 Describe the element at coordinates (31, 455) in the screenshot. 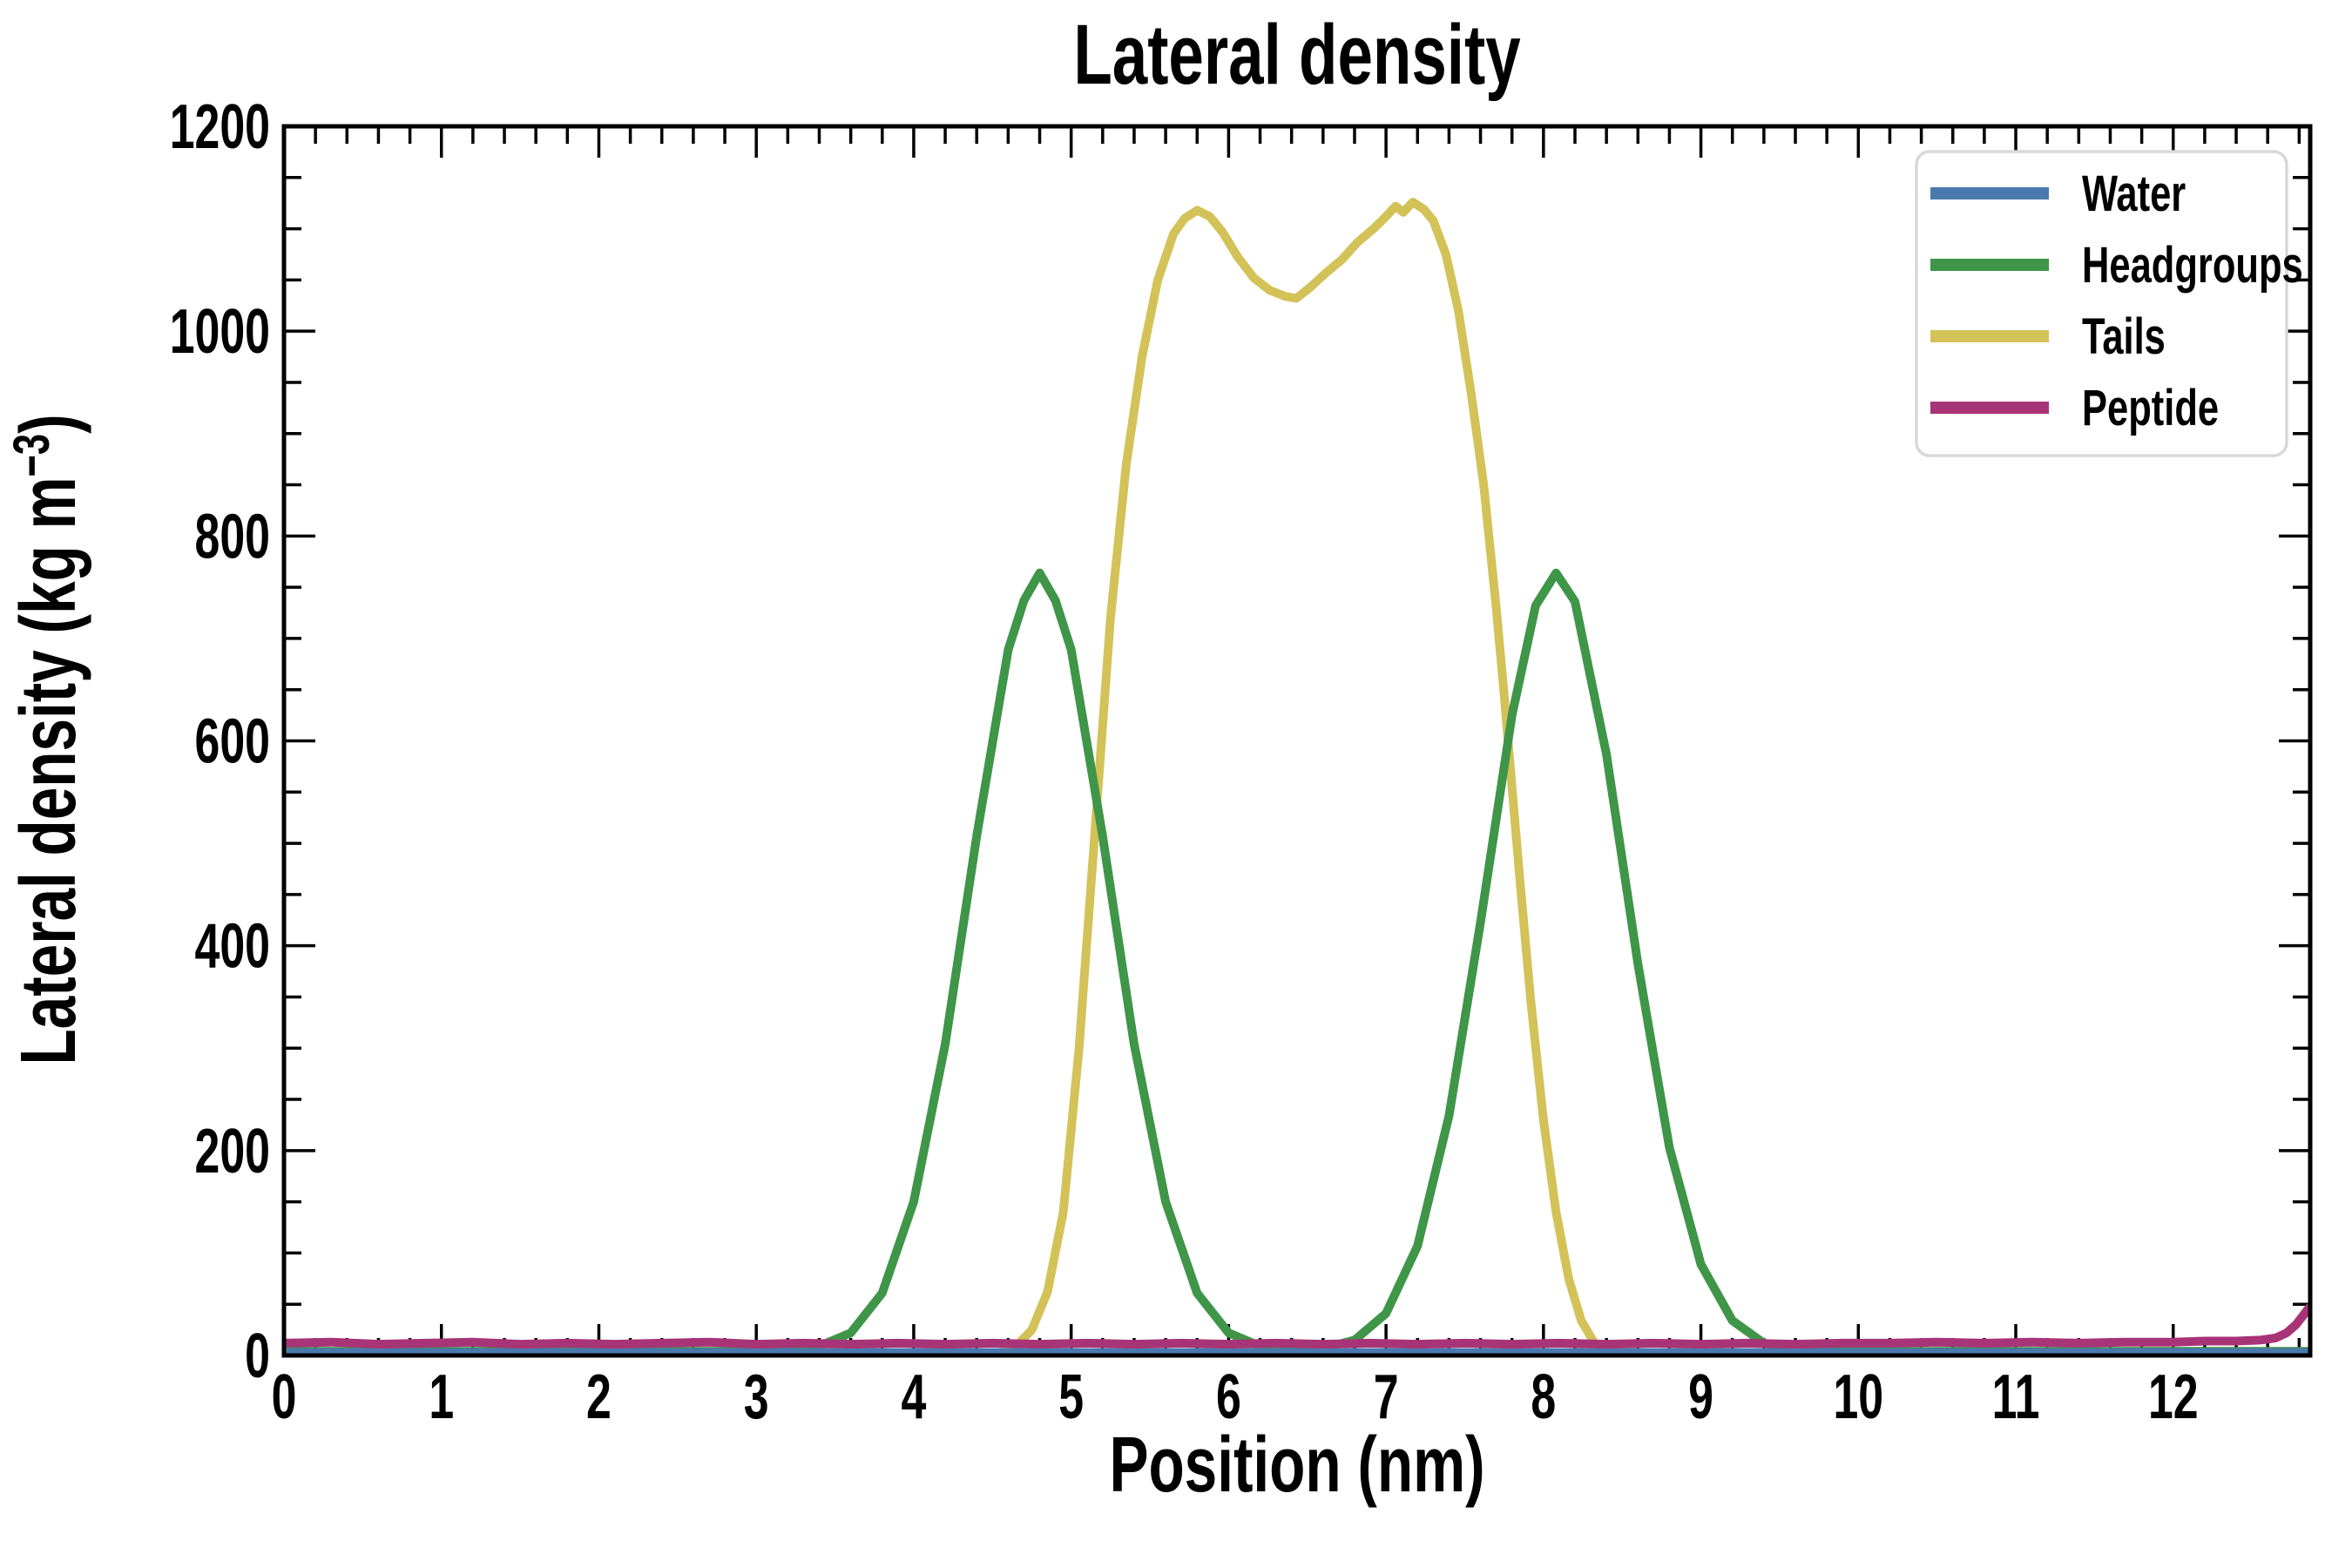

I see `y-axis-label-superscript: −3` at that location.